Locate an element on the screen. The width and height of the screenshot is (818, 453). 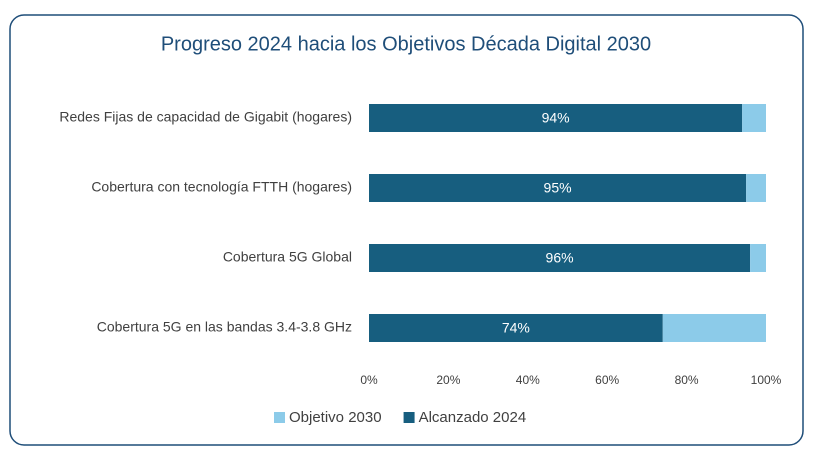
data-label: 95% is located at coordinates (558, 188).